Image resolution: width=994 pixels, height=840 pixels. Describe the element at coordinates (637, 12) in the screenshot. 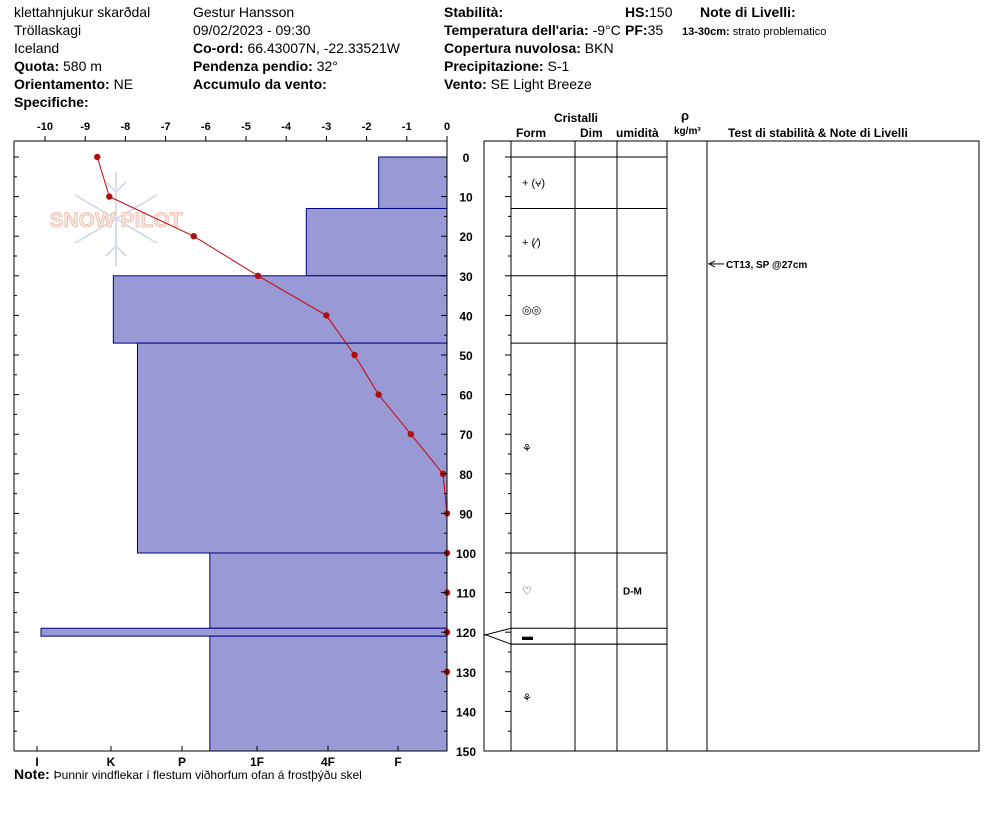

I see `hs-label: HS:` at that location.